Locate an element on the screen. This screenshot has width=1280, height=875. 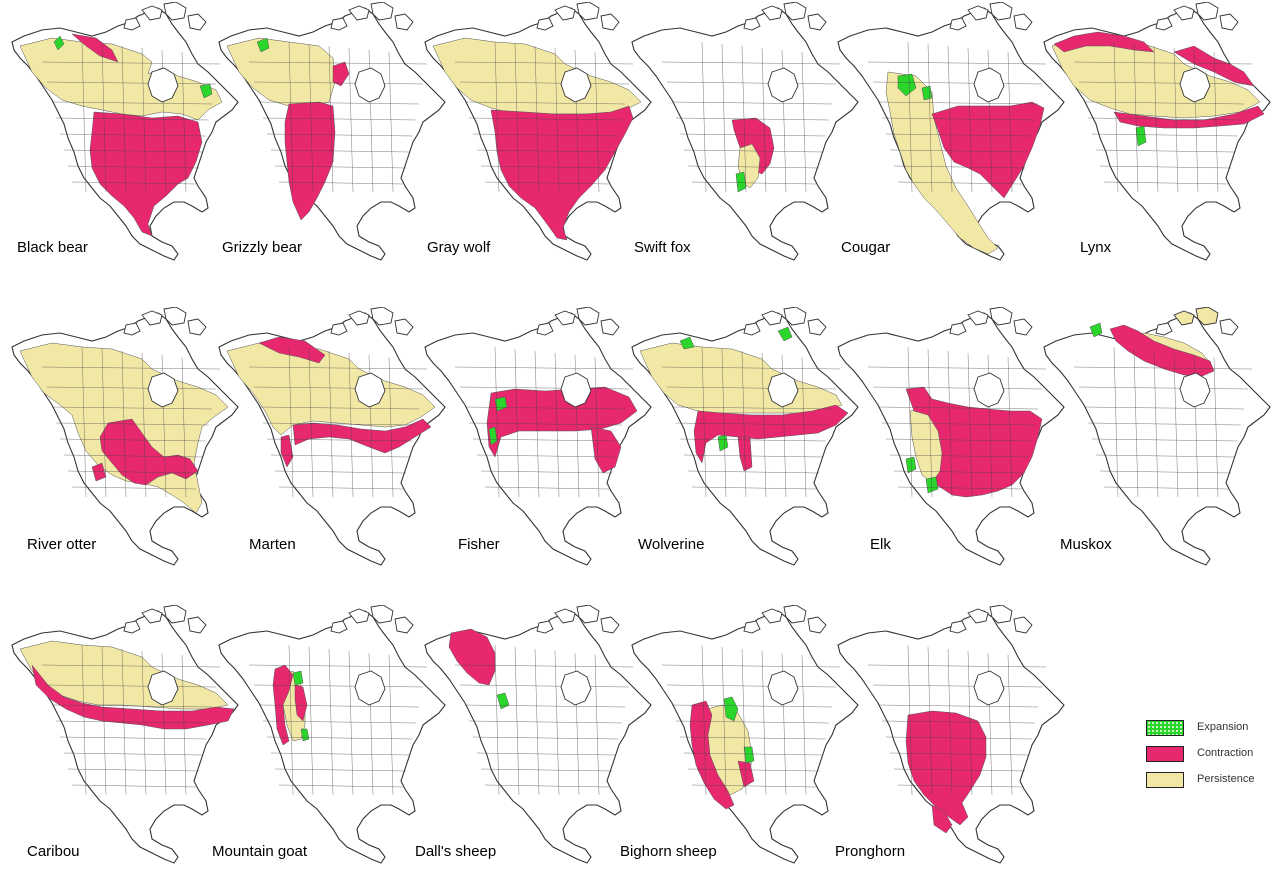
map-label-cougar: Cougar is located at coordinates (866, 247).